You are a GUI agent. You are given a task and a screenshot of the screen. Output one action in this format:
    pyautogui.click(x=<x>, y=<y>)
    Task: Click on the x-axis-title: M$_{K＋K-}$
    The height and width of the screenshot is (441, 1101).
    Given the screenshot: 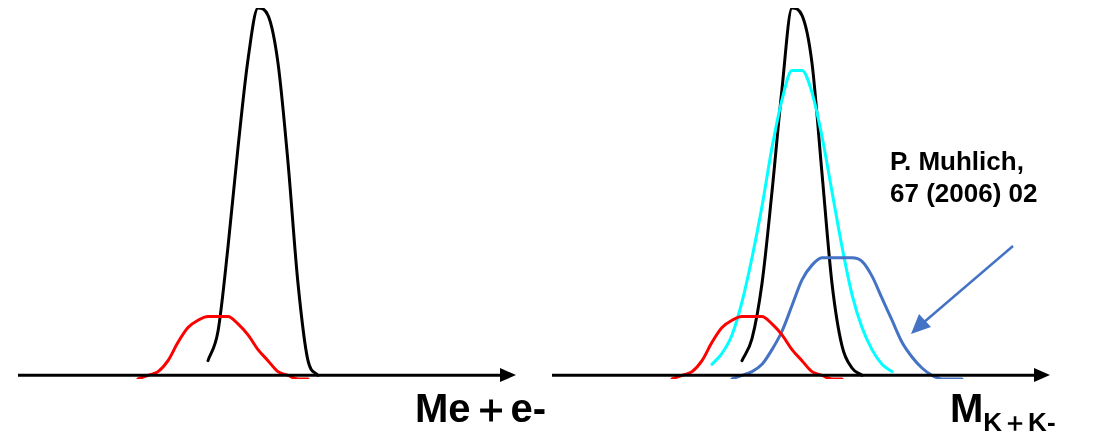 What is the action you would take?
    pyautogui.click(x=1003, y=412)
    